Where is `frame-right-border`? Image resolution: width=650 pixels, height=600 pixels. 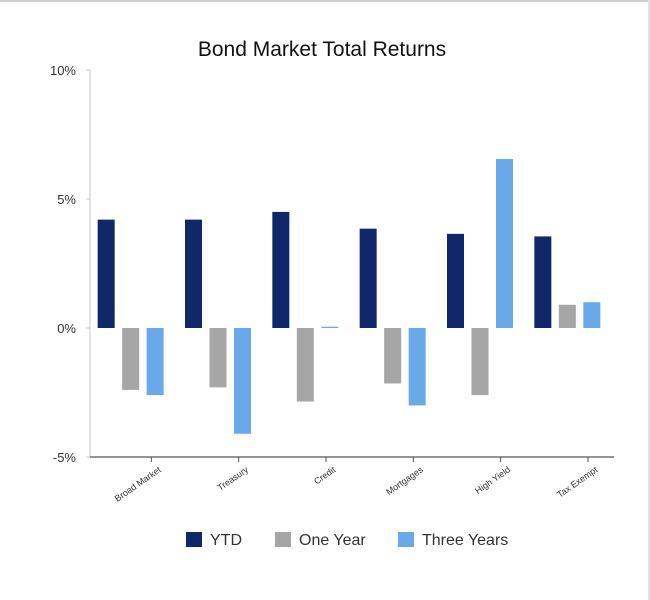 frame-right-border is located at coordinates (649, 300).